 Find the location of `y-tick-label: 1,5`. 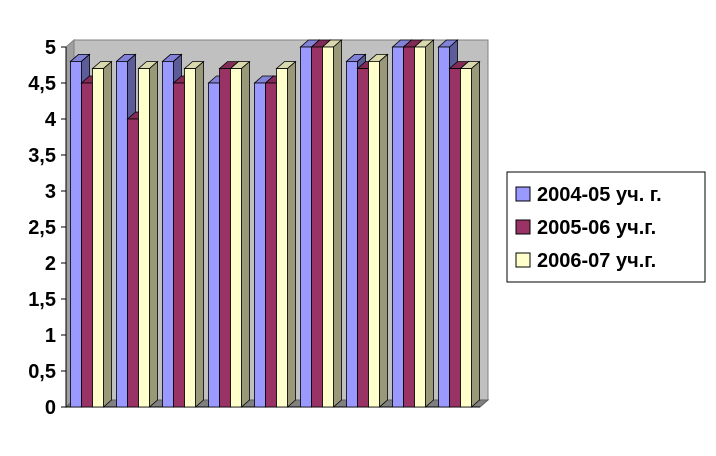

y-tick-label: 1,5 is located at coordinates (42, 300).